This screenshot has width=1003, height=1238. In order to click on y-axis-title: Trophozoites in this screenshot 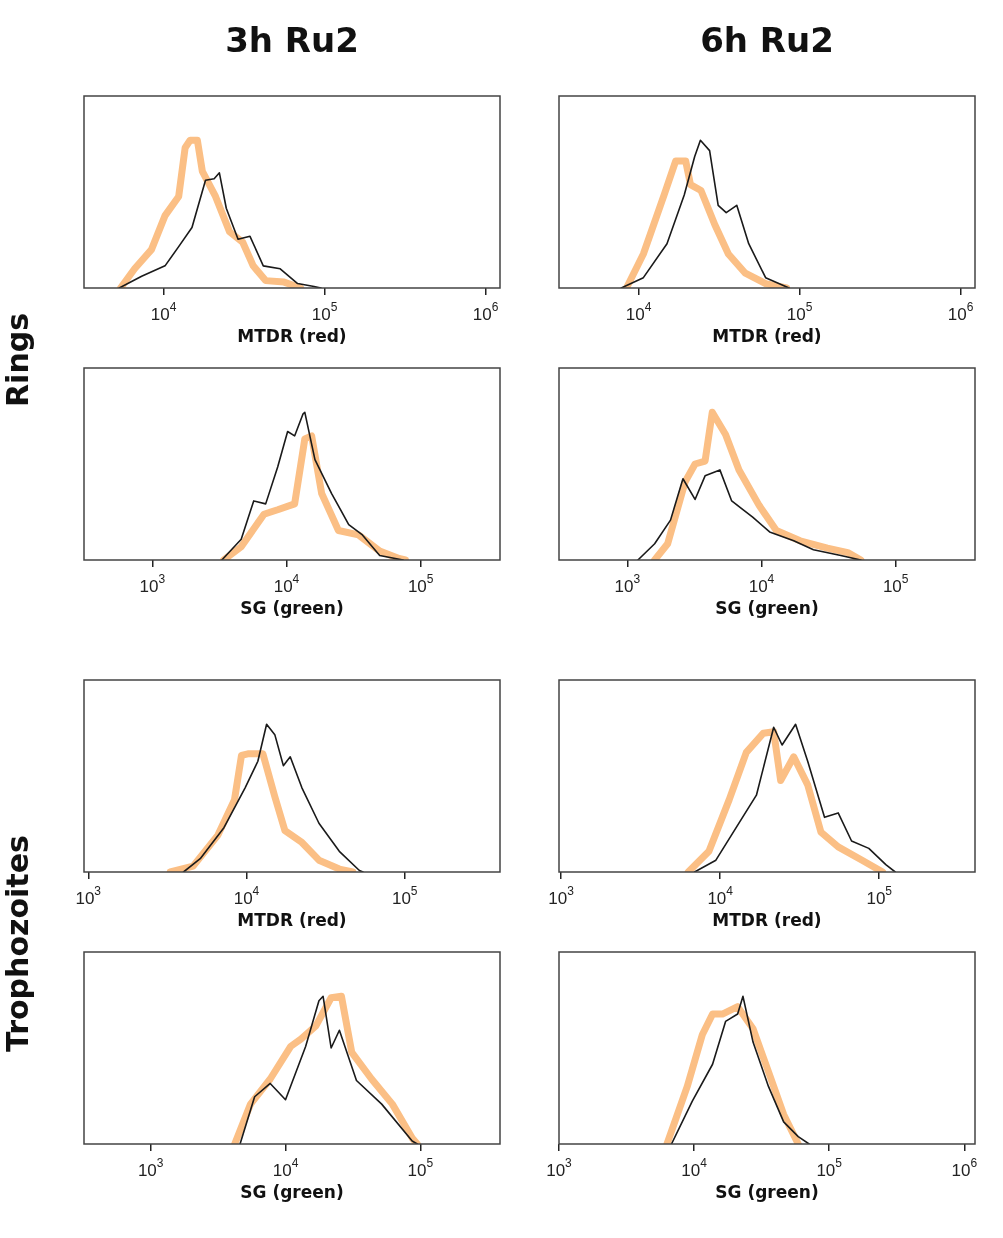, I will do `click(18, 944)`.